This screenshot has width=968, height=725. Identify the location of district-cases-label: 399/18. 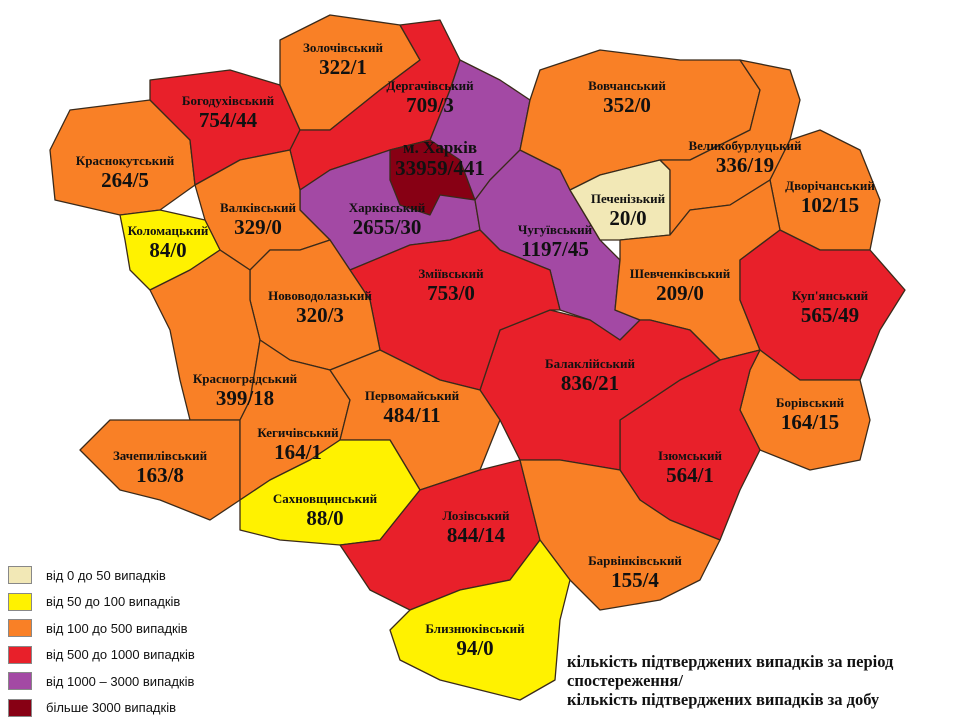
(245, 398).